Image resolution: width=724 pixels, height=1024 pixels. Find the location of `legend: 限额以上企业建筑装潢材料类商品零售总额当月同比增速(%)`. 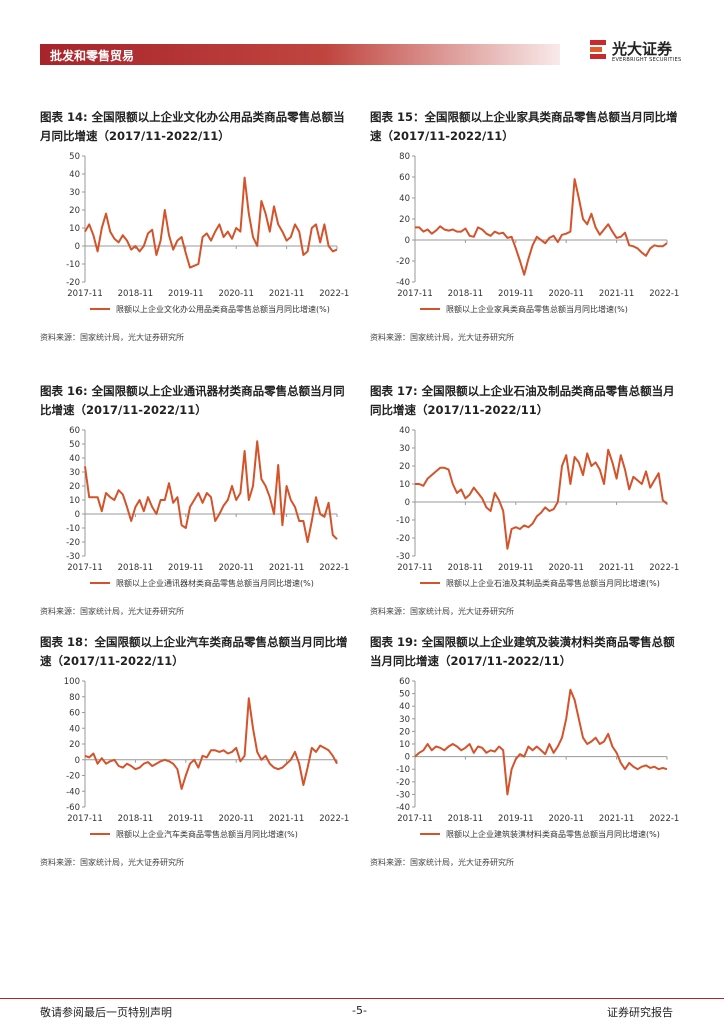

legend: 限额以上企业建筑装潢材料类商品零售总额当月同比增速(%) is located at coordinates (545, 834).